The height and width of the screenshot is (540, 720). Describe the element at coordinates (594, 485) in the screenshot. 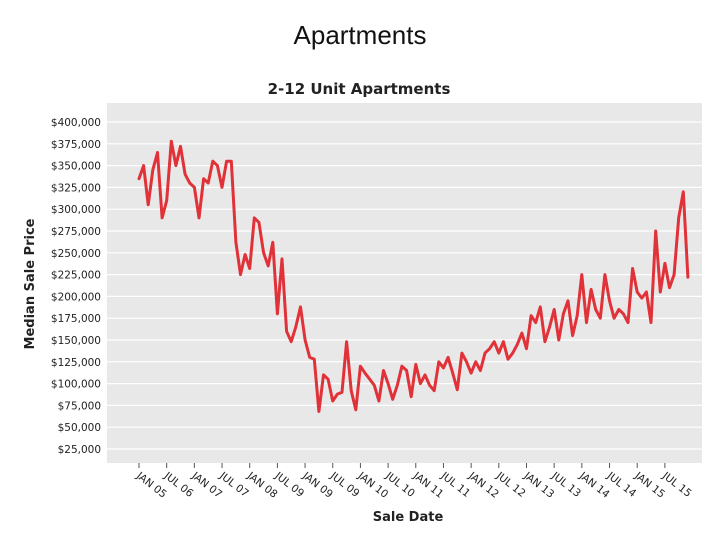

I see `x-tick-label: JAN 14` at that location.